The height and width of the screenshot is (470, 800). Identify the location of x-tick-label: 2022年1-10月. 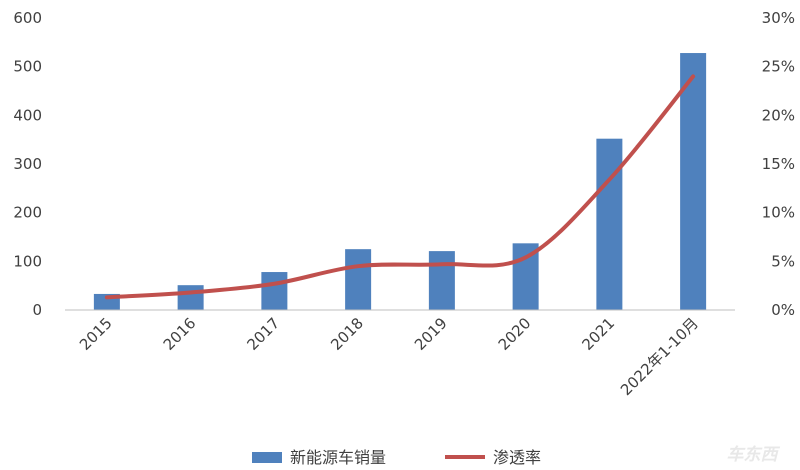
(659, 356).